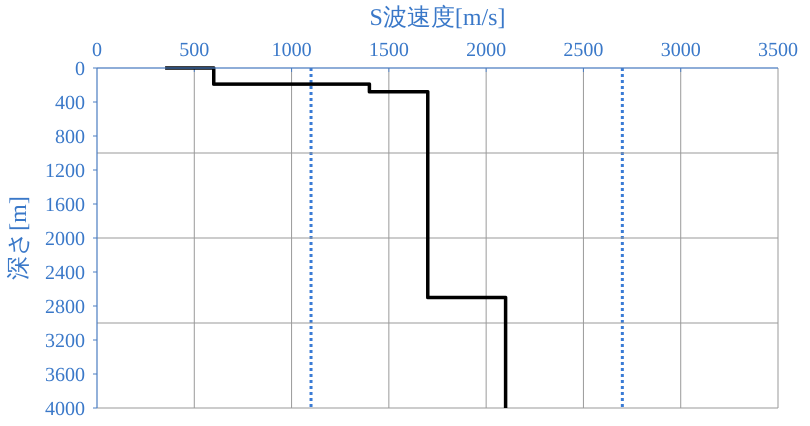 The image size is (810, 426). Describe the element at coordinates (486, 50) in the screenshot. I see `x-tick-label: 2000` at that location.